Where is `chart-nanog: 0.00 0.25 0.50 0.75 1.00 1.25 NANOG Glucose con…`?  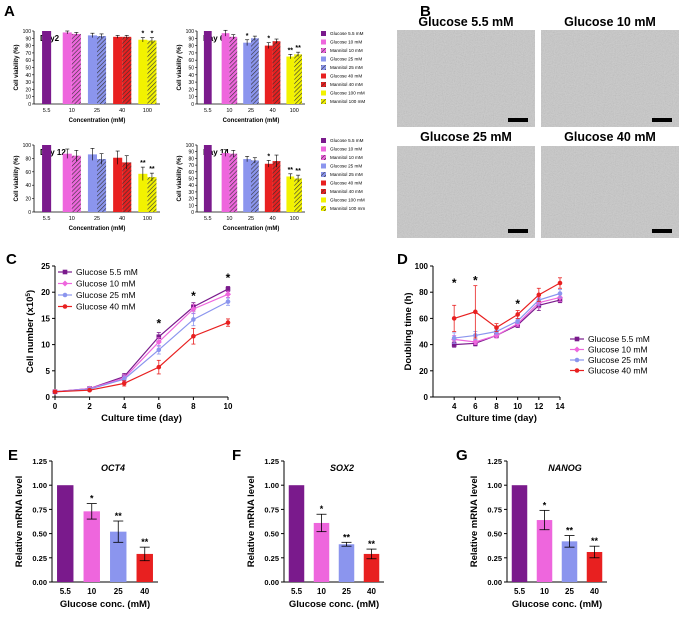
chart-nanog: 0.00 0.25 0.50 0.75 1.00 1.25 NANOG Glucose con… is located at coordinates (538, 533).